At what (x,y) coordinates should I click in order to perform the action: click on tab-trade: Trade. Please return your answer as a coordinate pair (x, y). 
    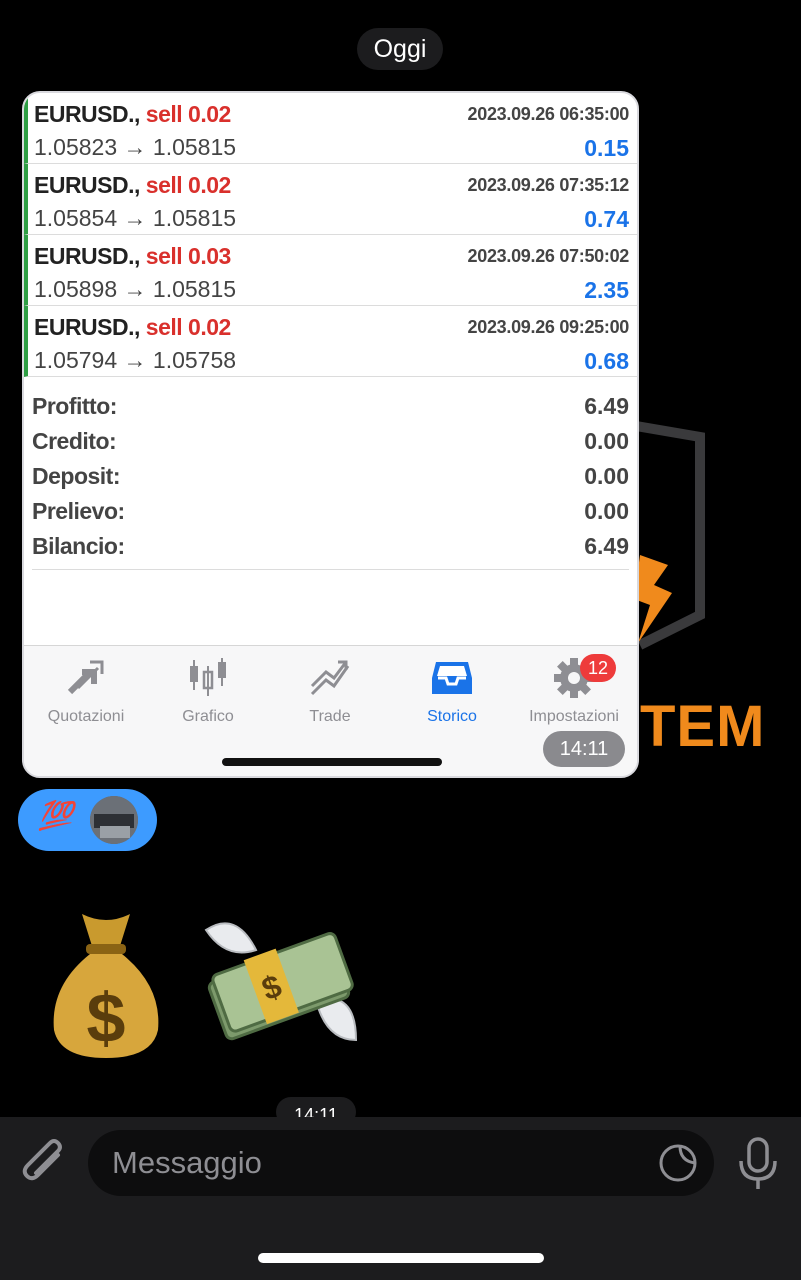
    Looking at the image, I should click on (330, 690).